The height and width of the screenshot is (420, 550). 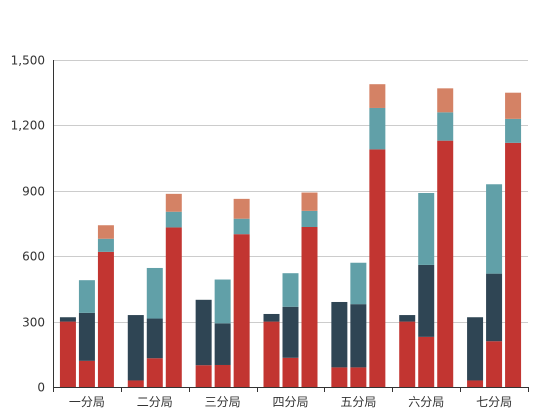 I want to click on x-tick-labels: 一分局 二分局 三分局 四分局 五分局 六分局 七分局, so click(x=290, y=402).